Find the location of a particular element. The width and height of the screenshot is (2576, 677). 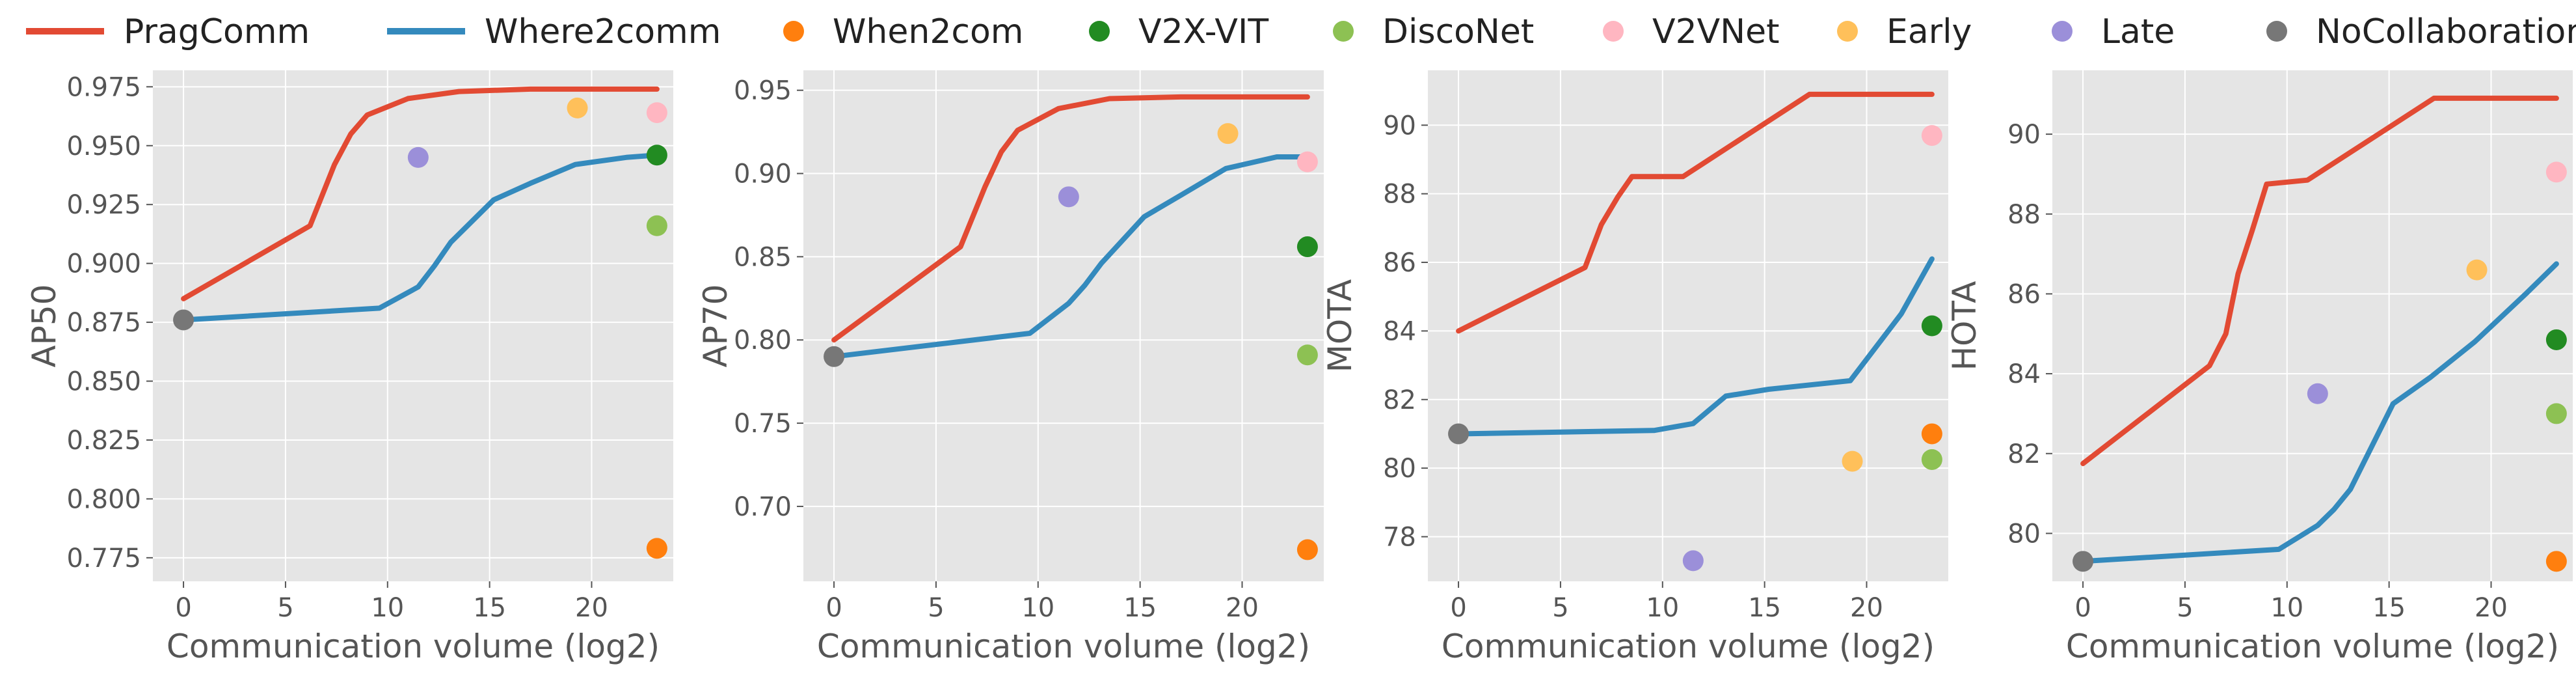

y-tick-label: 0.90 is located at coordinates (763, 174).